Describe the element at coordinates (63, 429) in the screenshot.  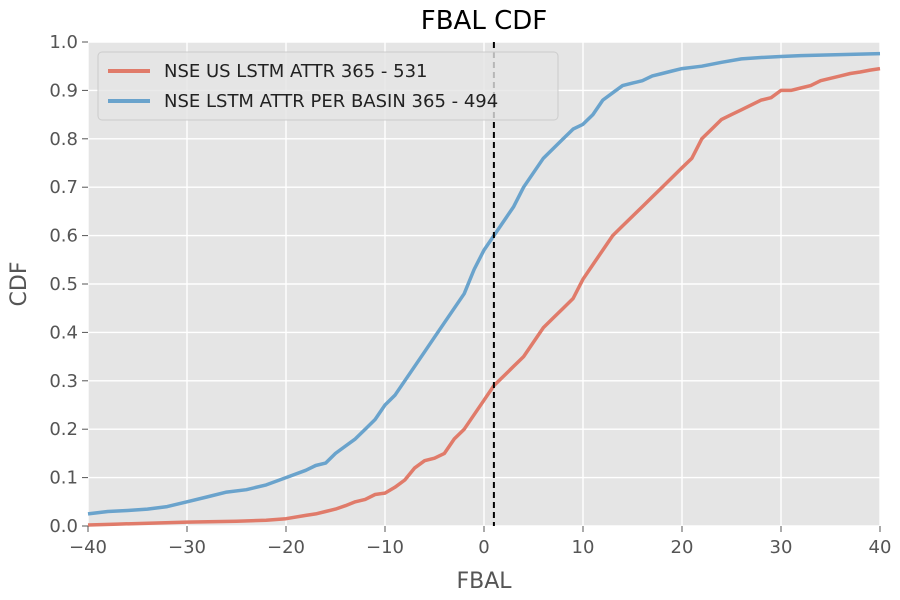
I see `y-tick-label: 0.2` at that location.